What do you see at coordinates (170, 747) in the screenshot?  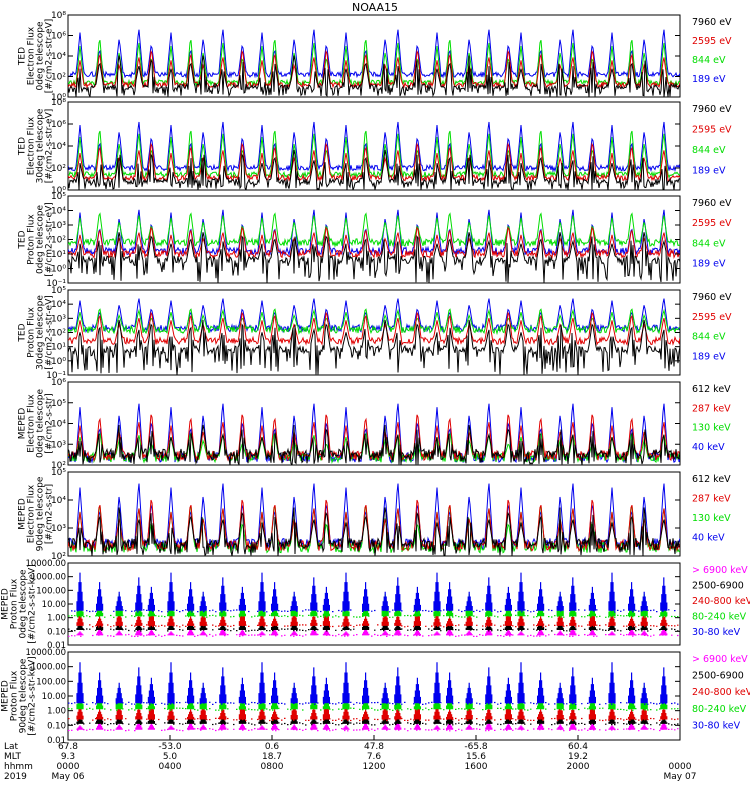 I see `x-tick-label: -53.0` at bounding box center [170, 747].